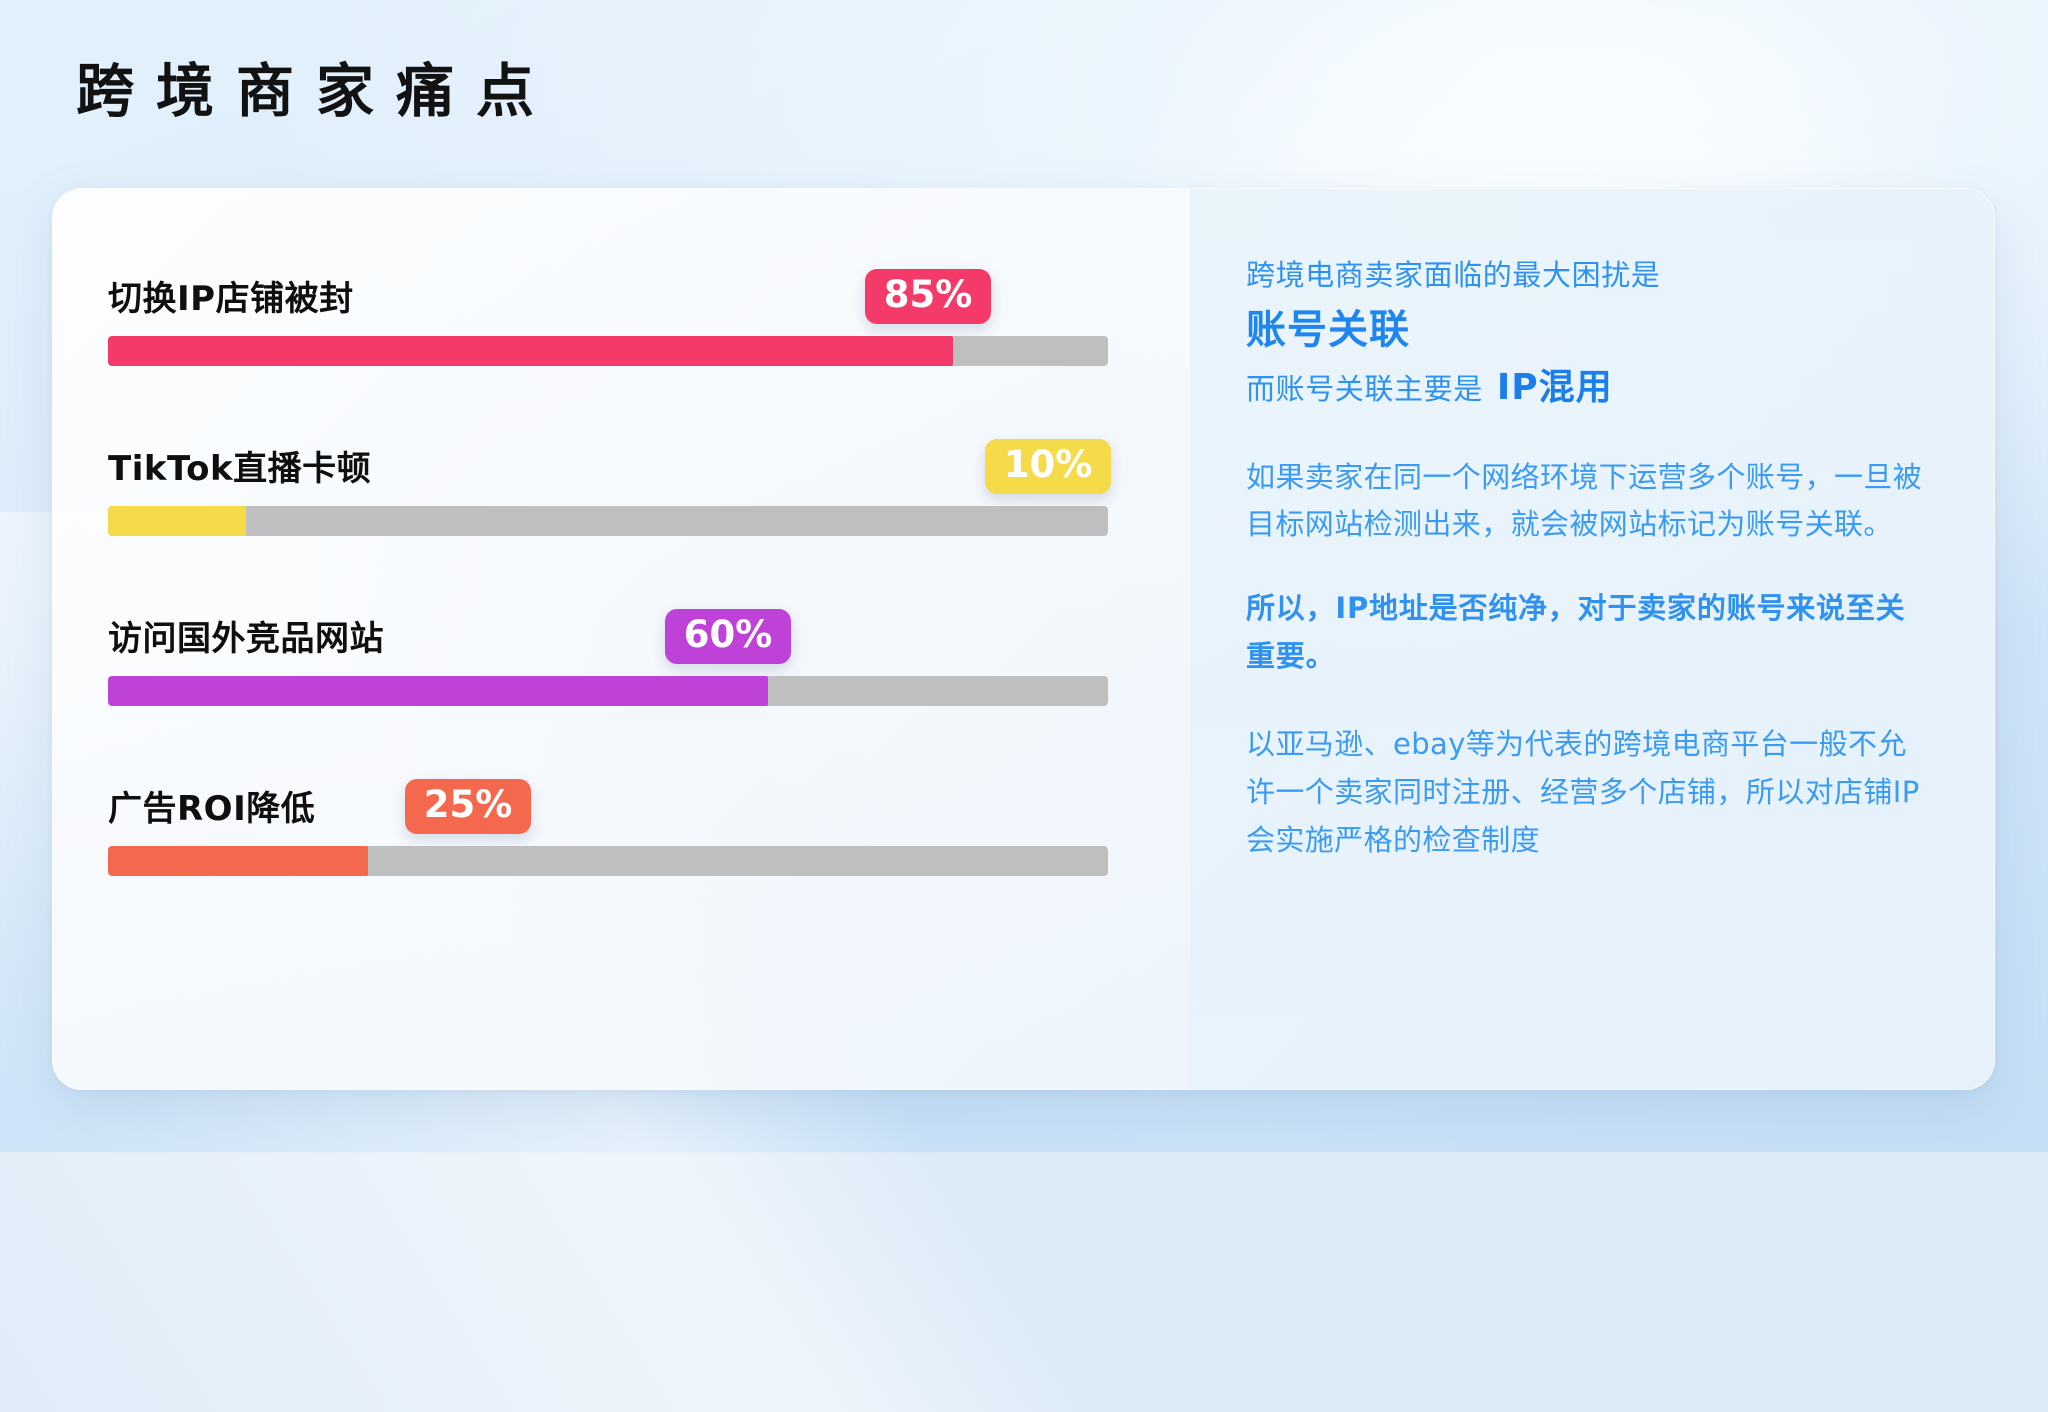  Describe the element at coordinates (212, 809) in the screenshot. I see `bar-label-3: 广告ROI降低` at that location.